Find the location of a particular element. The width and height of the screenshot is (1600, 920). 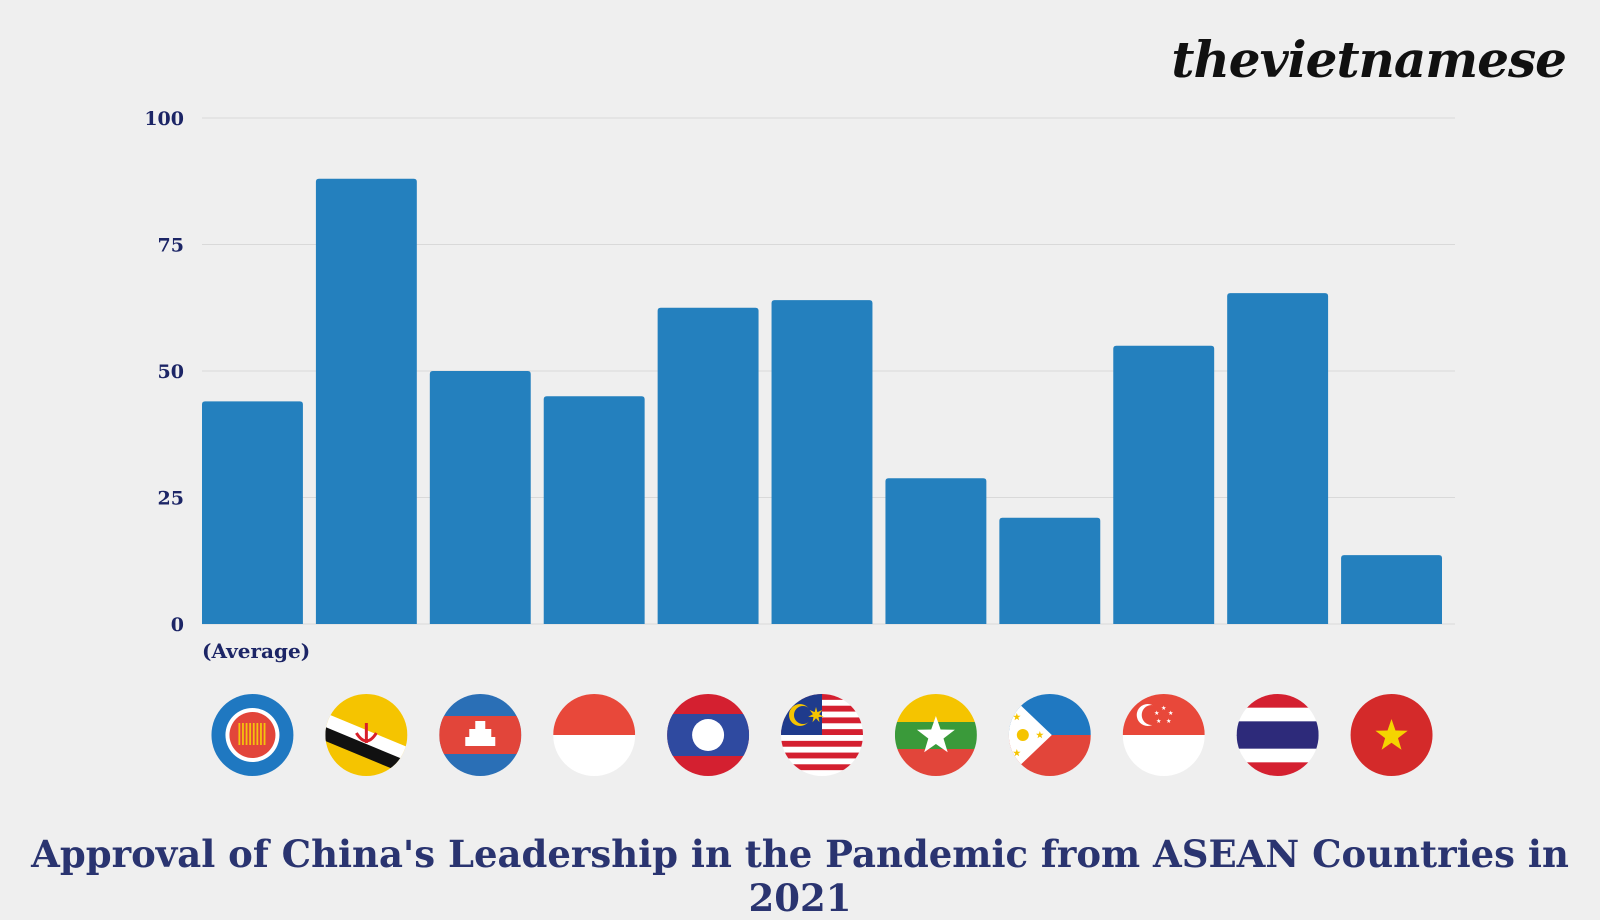

category-label: (Average) is located at coordinates (256, 651).